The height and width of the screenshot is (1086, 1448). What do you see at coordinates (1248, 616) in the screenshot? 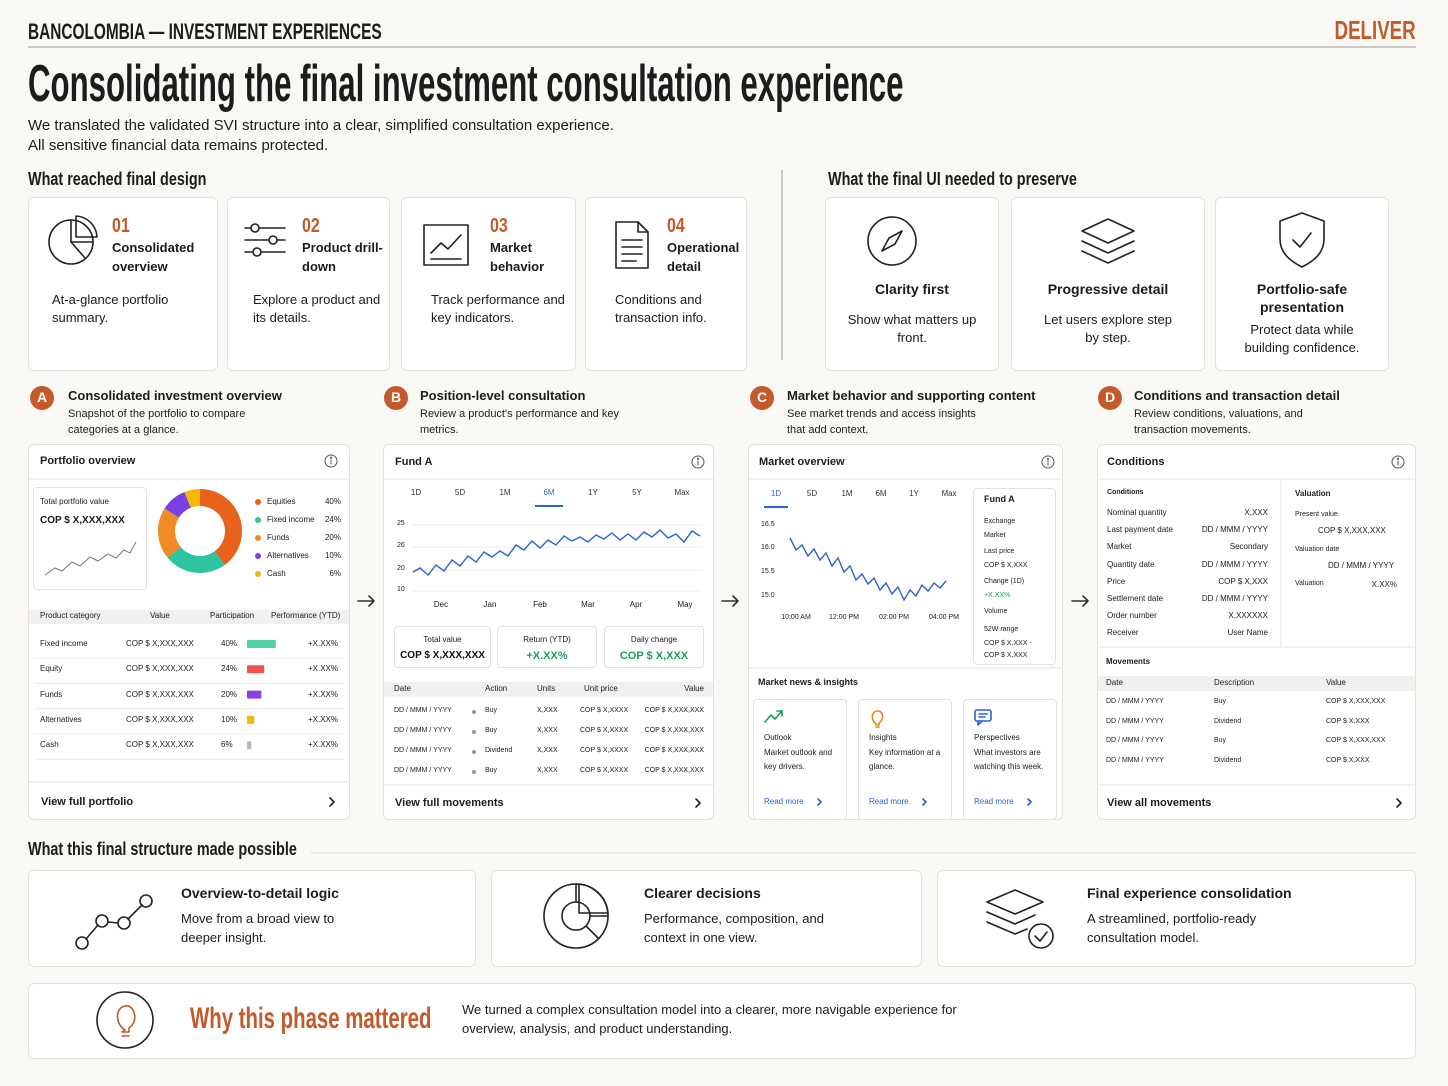
I see `value: X,XXXXXX` at bounding box center [1248, 616].